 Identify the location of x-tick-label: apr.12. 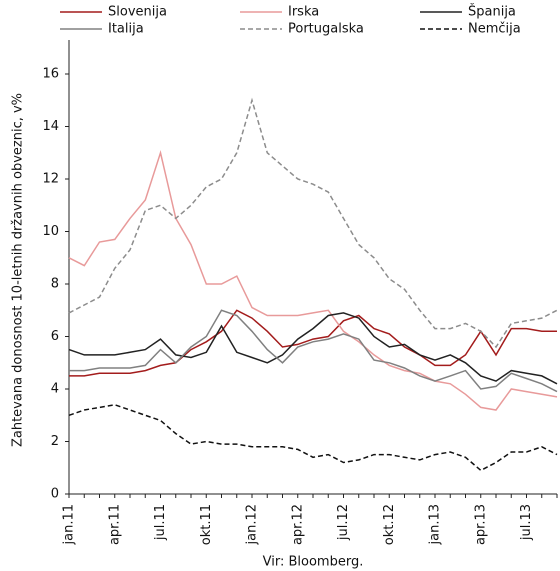
(297, 524).